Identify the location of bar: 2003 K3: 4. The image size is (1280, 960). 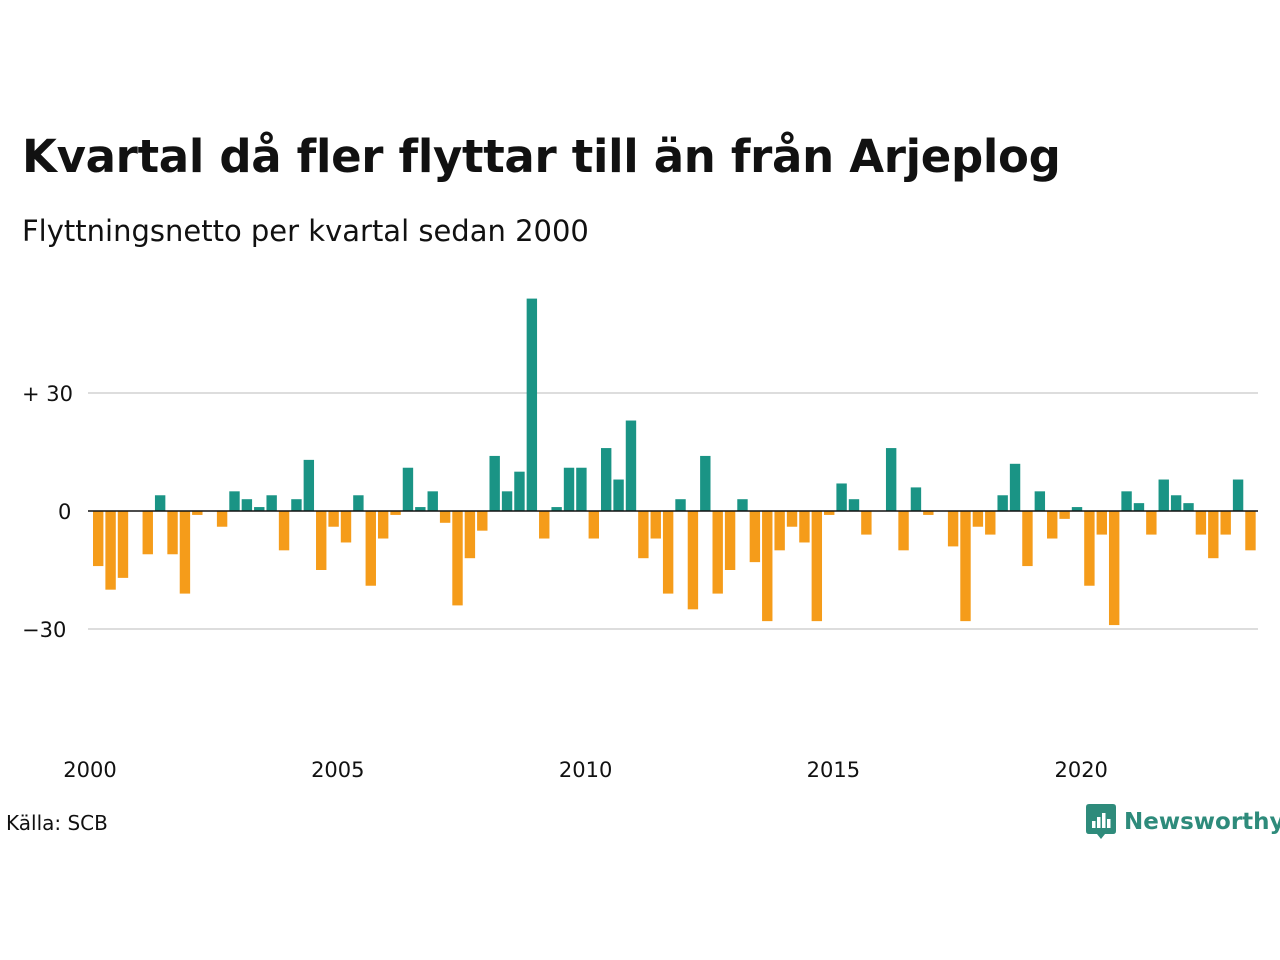
(271, 503).